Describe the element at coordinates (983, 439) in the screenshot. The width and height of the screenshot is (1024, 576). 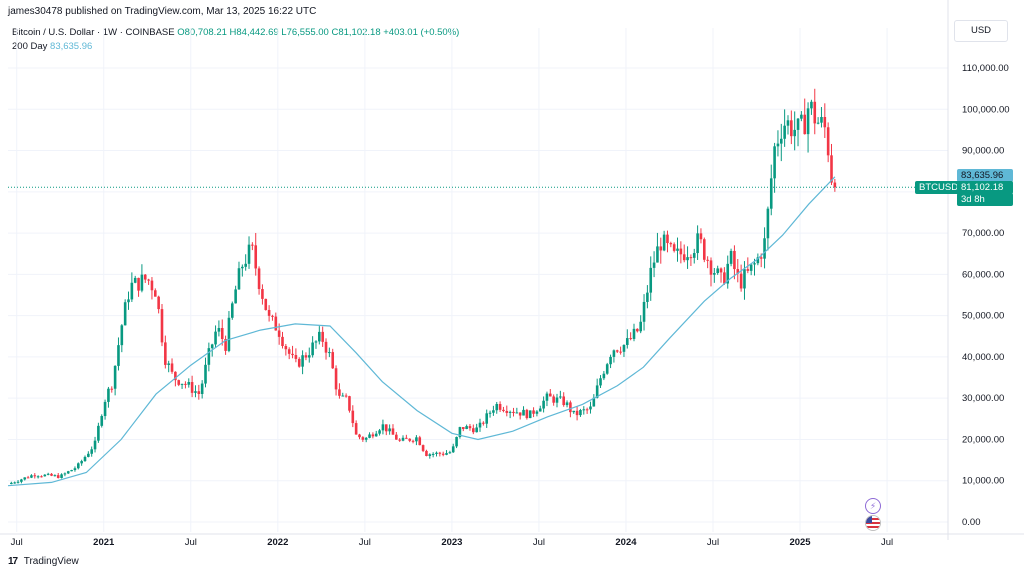
I see `y-tick-label: 20,000.00` at that location.